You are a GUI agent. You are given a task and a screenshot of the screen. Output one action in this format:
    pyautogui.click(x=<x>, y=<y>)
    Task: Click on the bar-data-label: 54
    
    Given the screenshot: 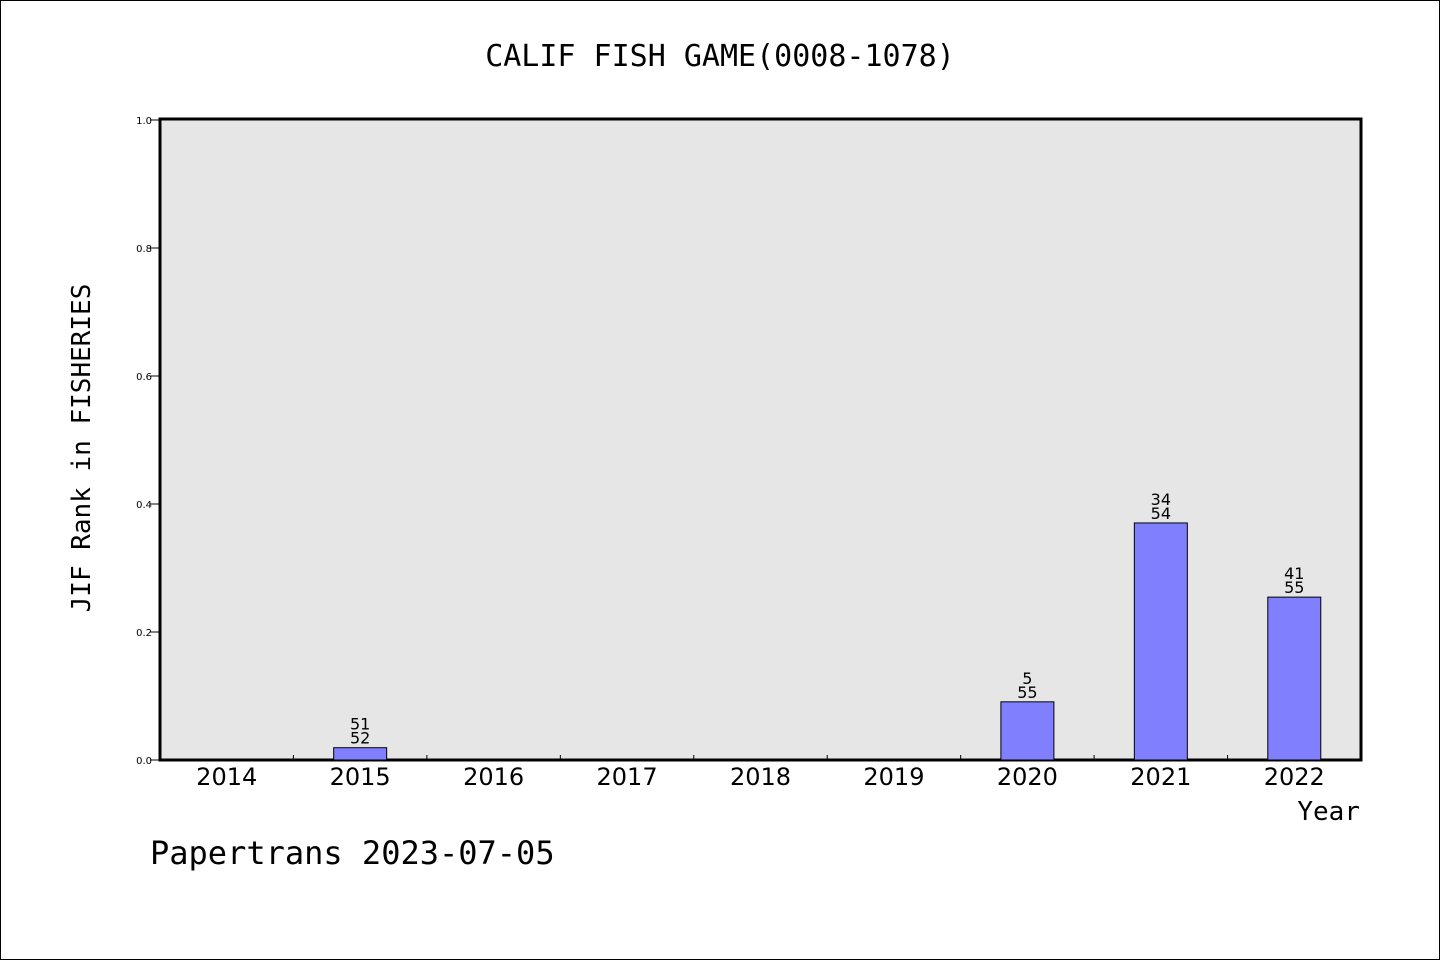 What is the action you would take?
    pyautogui.click(x=1161, y=513)
    